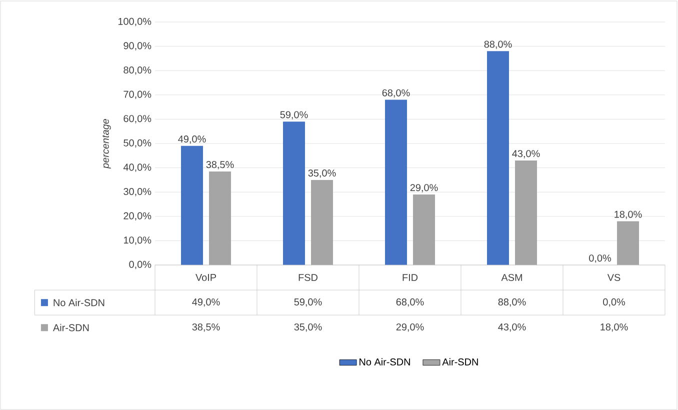 Image resolution: width=678 pixels, height=410 pixels. I want to click on data-label: 59,0%, so click(308, 302).